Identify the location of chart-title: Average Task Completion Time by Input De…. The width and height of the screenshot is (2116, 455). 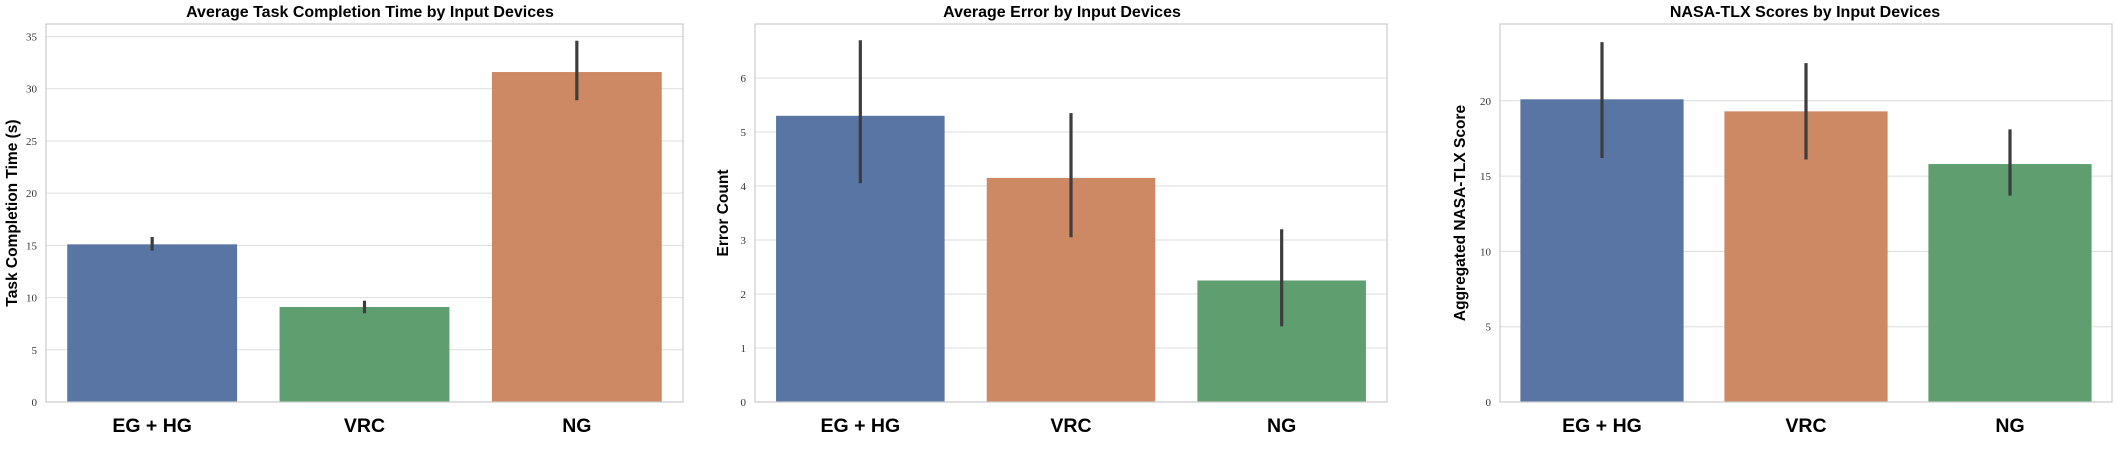
(370, 12).